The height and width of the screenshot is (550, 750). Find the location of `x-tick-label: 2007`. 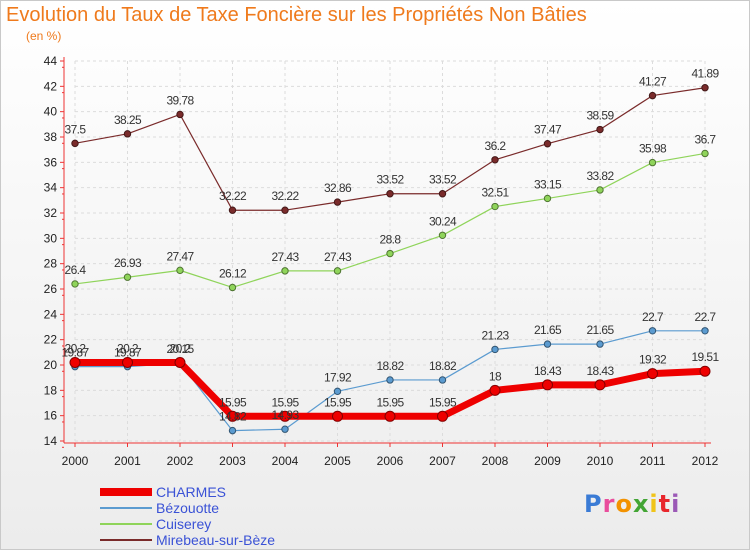

x-tick-label: 2007 is located at coordinates (442, 461).